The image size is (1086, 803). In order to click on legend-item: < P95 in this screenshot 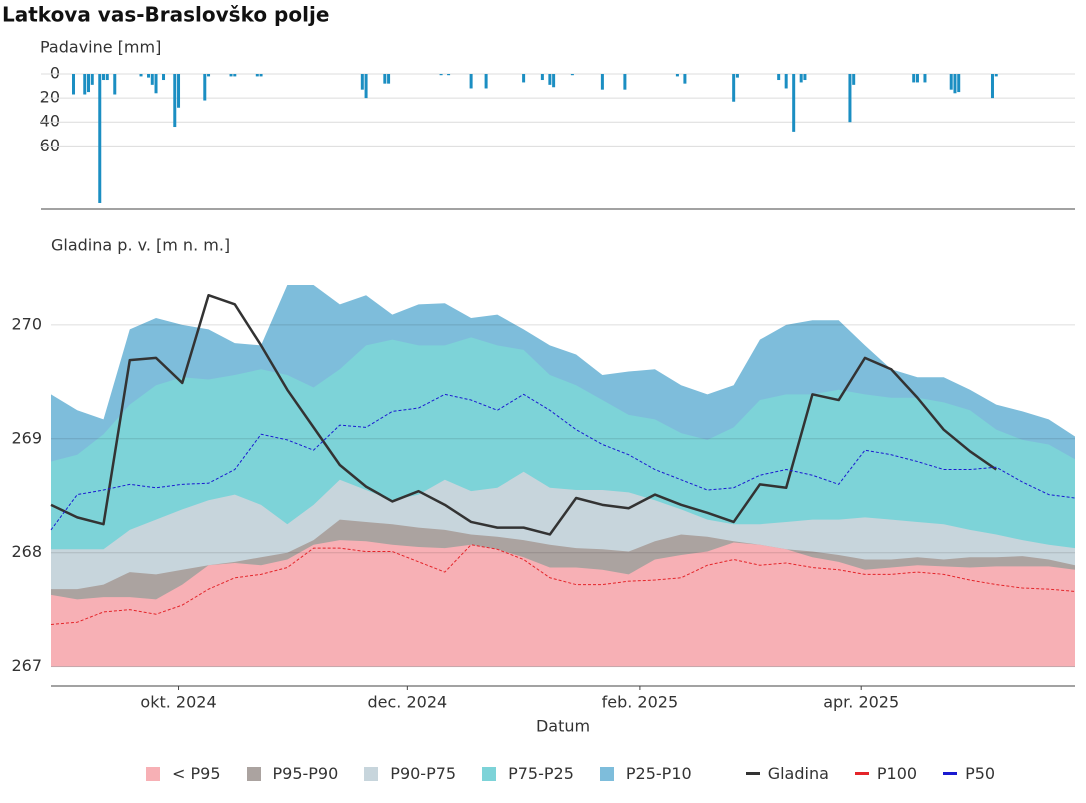, I will do `click(183, 773)`.